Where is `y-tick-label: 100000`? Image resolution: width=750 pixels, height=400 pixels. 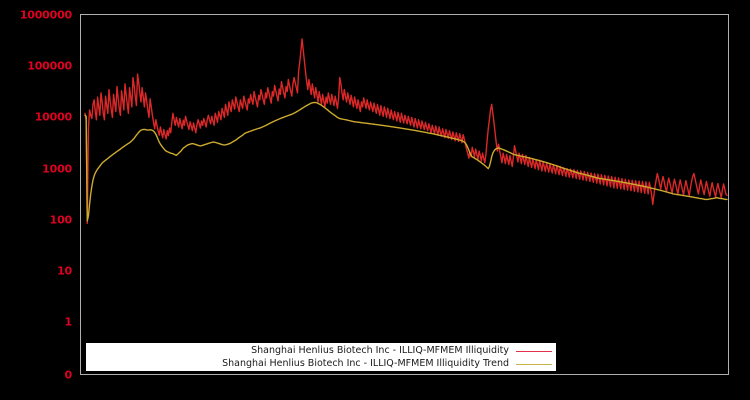 y-tick-label: 100000 is located at coordinates (49, 66).